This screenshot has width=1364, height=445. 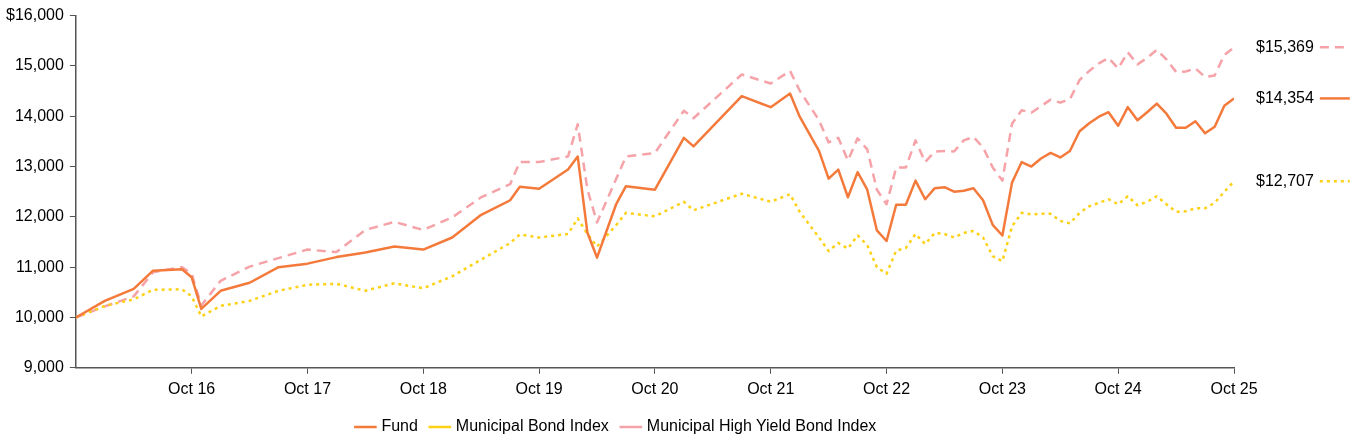 What do you see at coordinates (761, 426) in the screenshot?
I see `legend-label: Municipal High Yield Bond Index` at bounding box center [761, 426].